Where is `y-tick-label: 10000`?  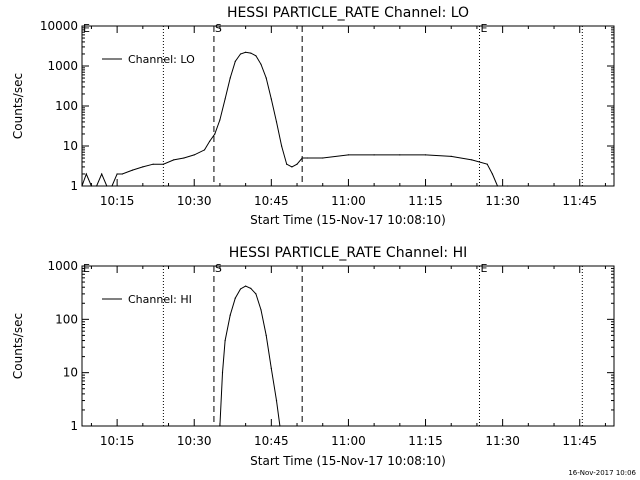 y-tick-label: 10000 is located at coordinates (59, 26).